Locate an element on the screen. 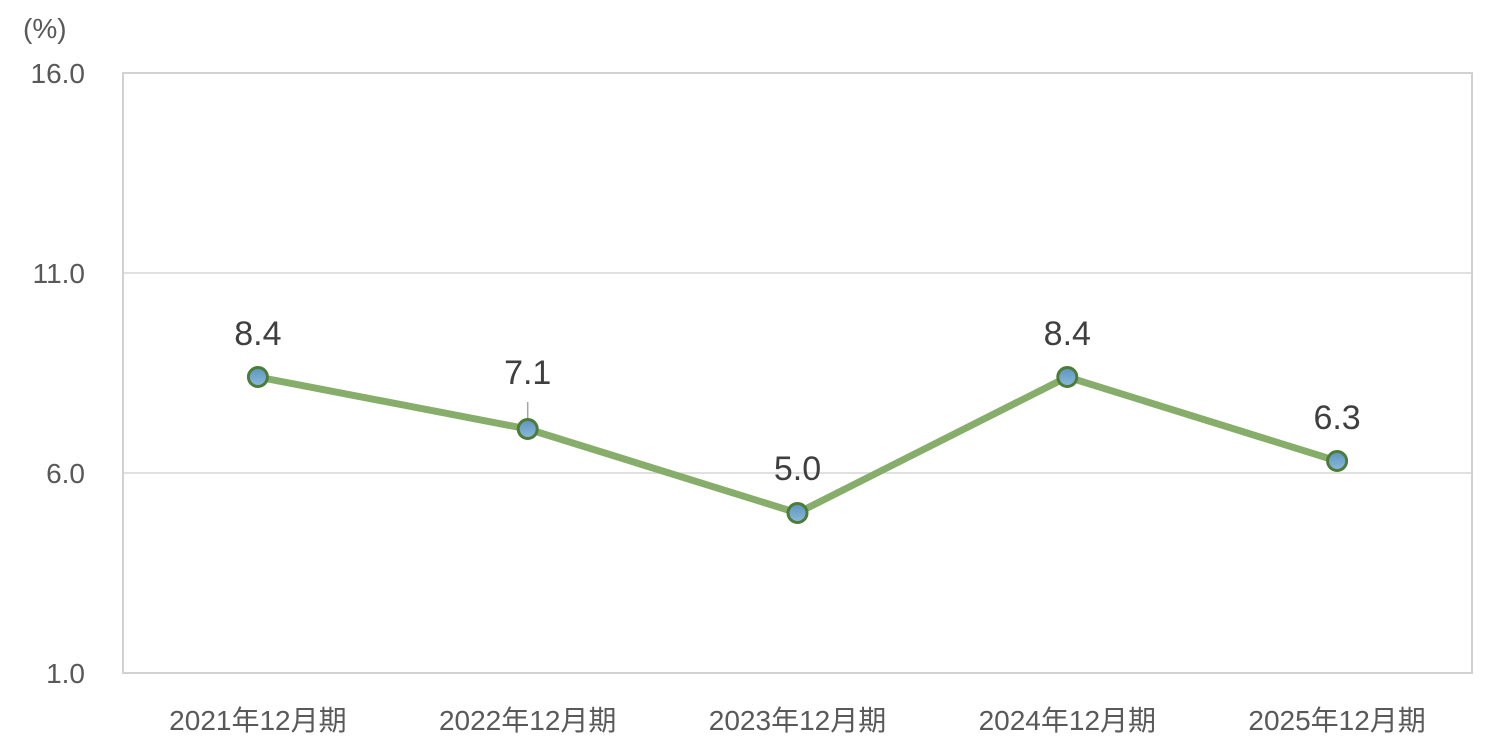 This screenshot has width=1490, height=747. data-value-label: 6.3 is located at coordinates (1336, 418).